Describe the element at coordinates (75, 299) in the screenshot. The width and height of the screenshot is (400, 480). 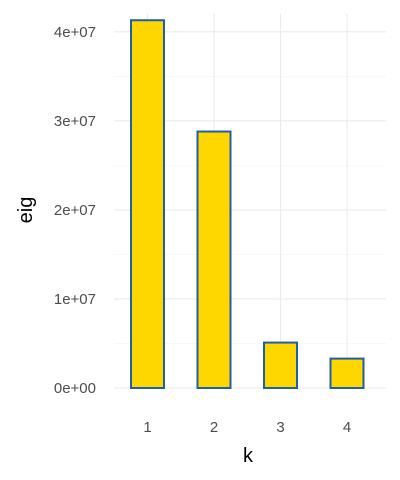
I see `y-tick-label: 1e+07` at that location.